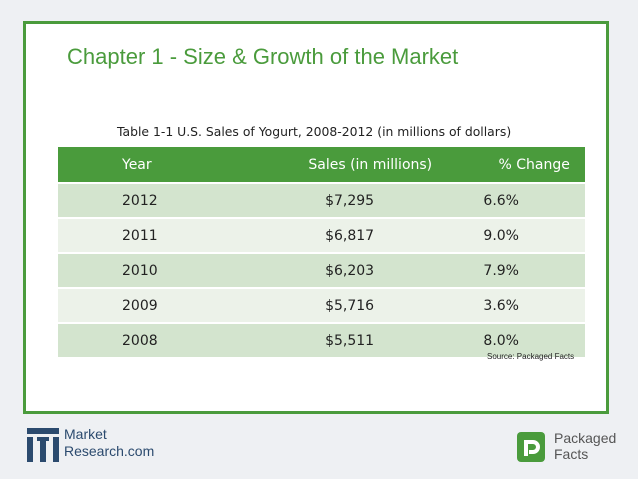  What do you see at coordinates (158, 165) in the screenshot?
I see `header-year: Year` at bounding box center [158, 165].